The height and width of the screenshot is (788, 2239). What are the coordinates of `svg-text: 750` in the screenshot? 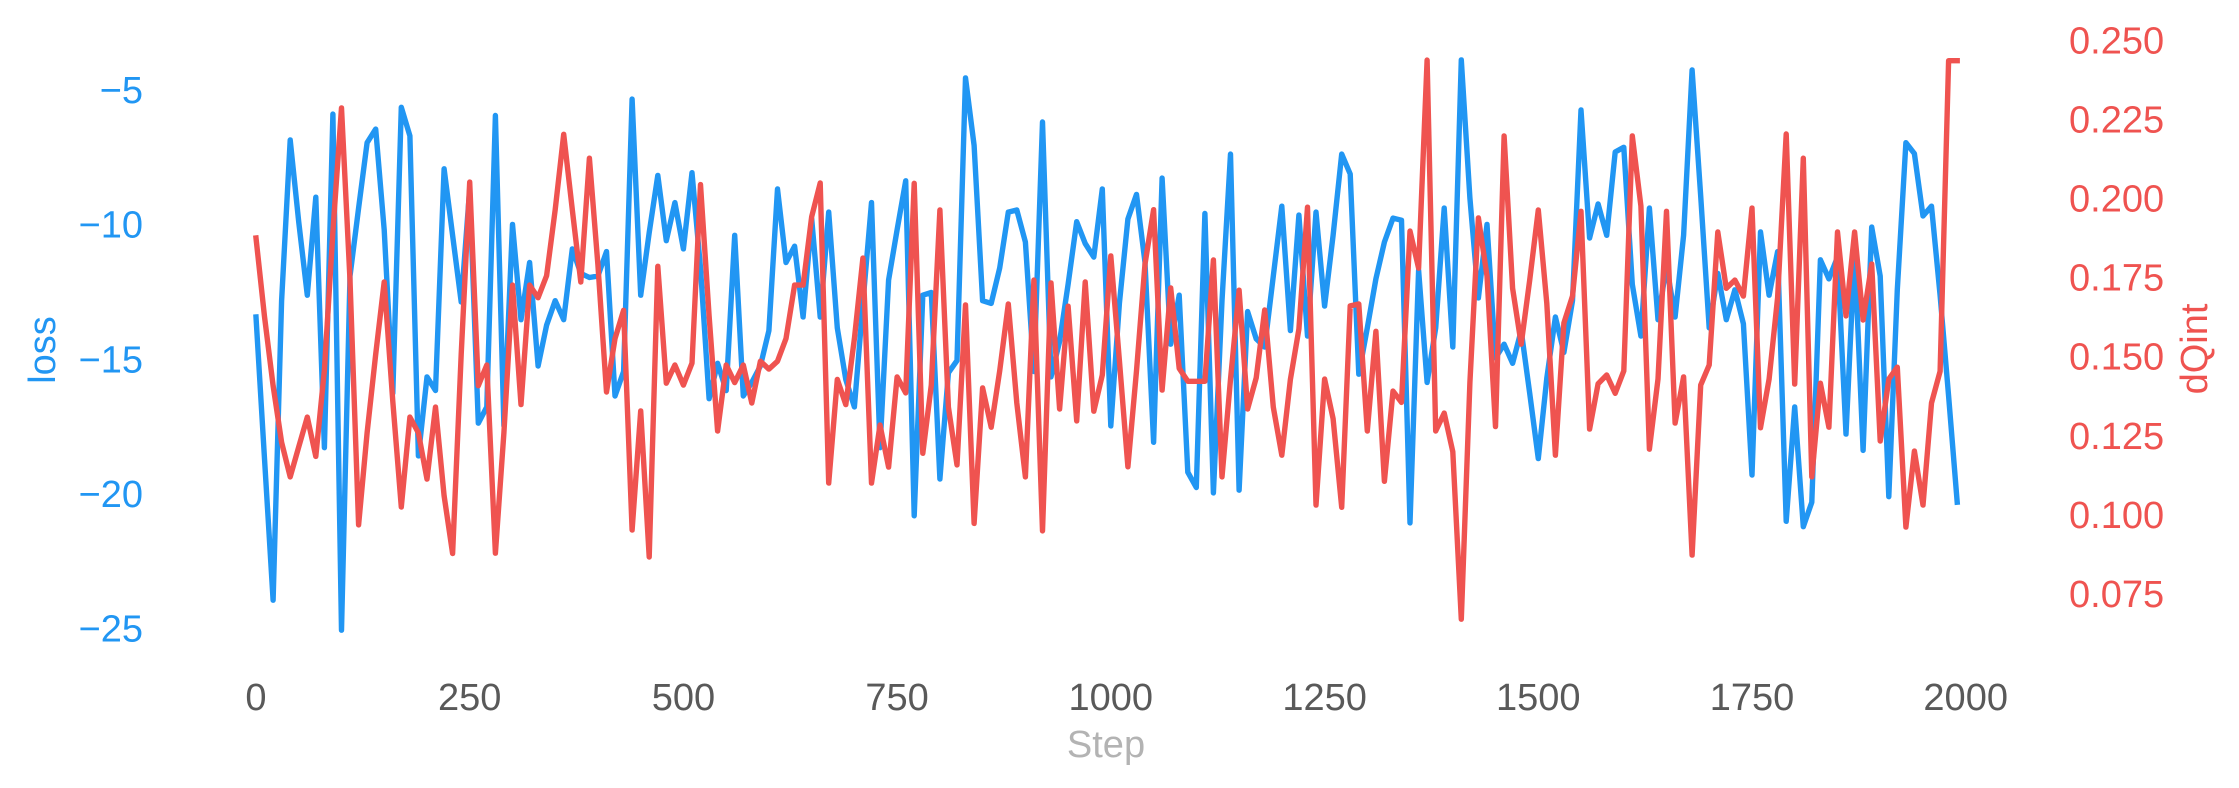 It's located at (896, 698).